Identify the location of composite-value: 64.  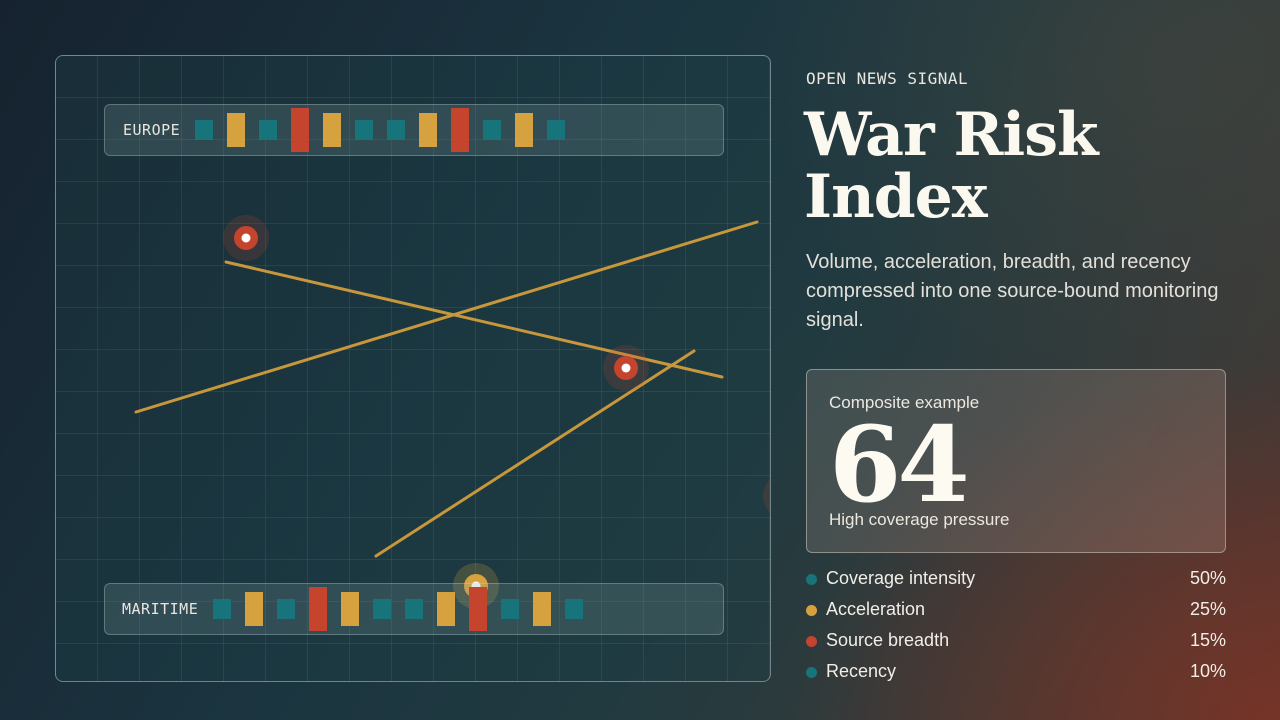
(899, 464).